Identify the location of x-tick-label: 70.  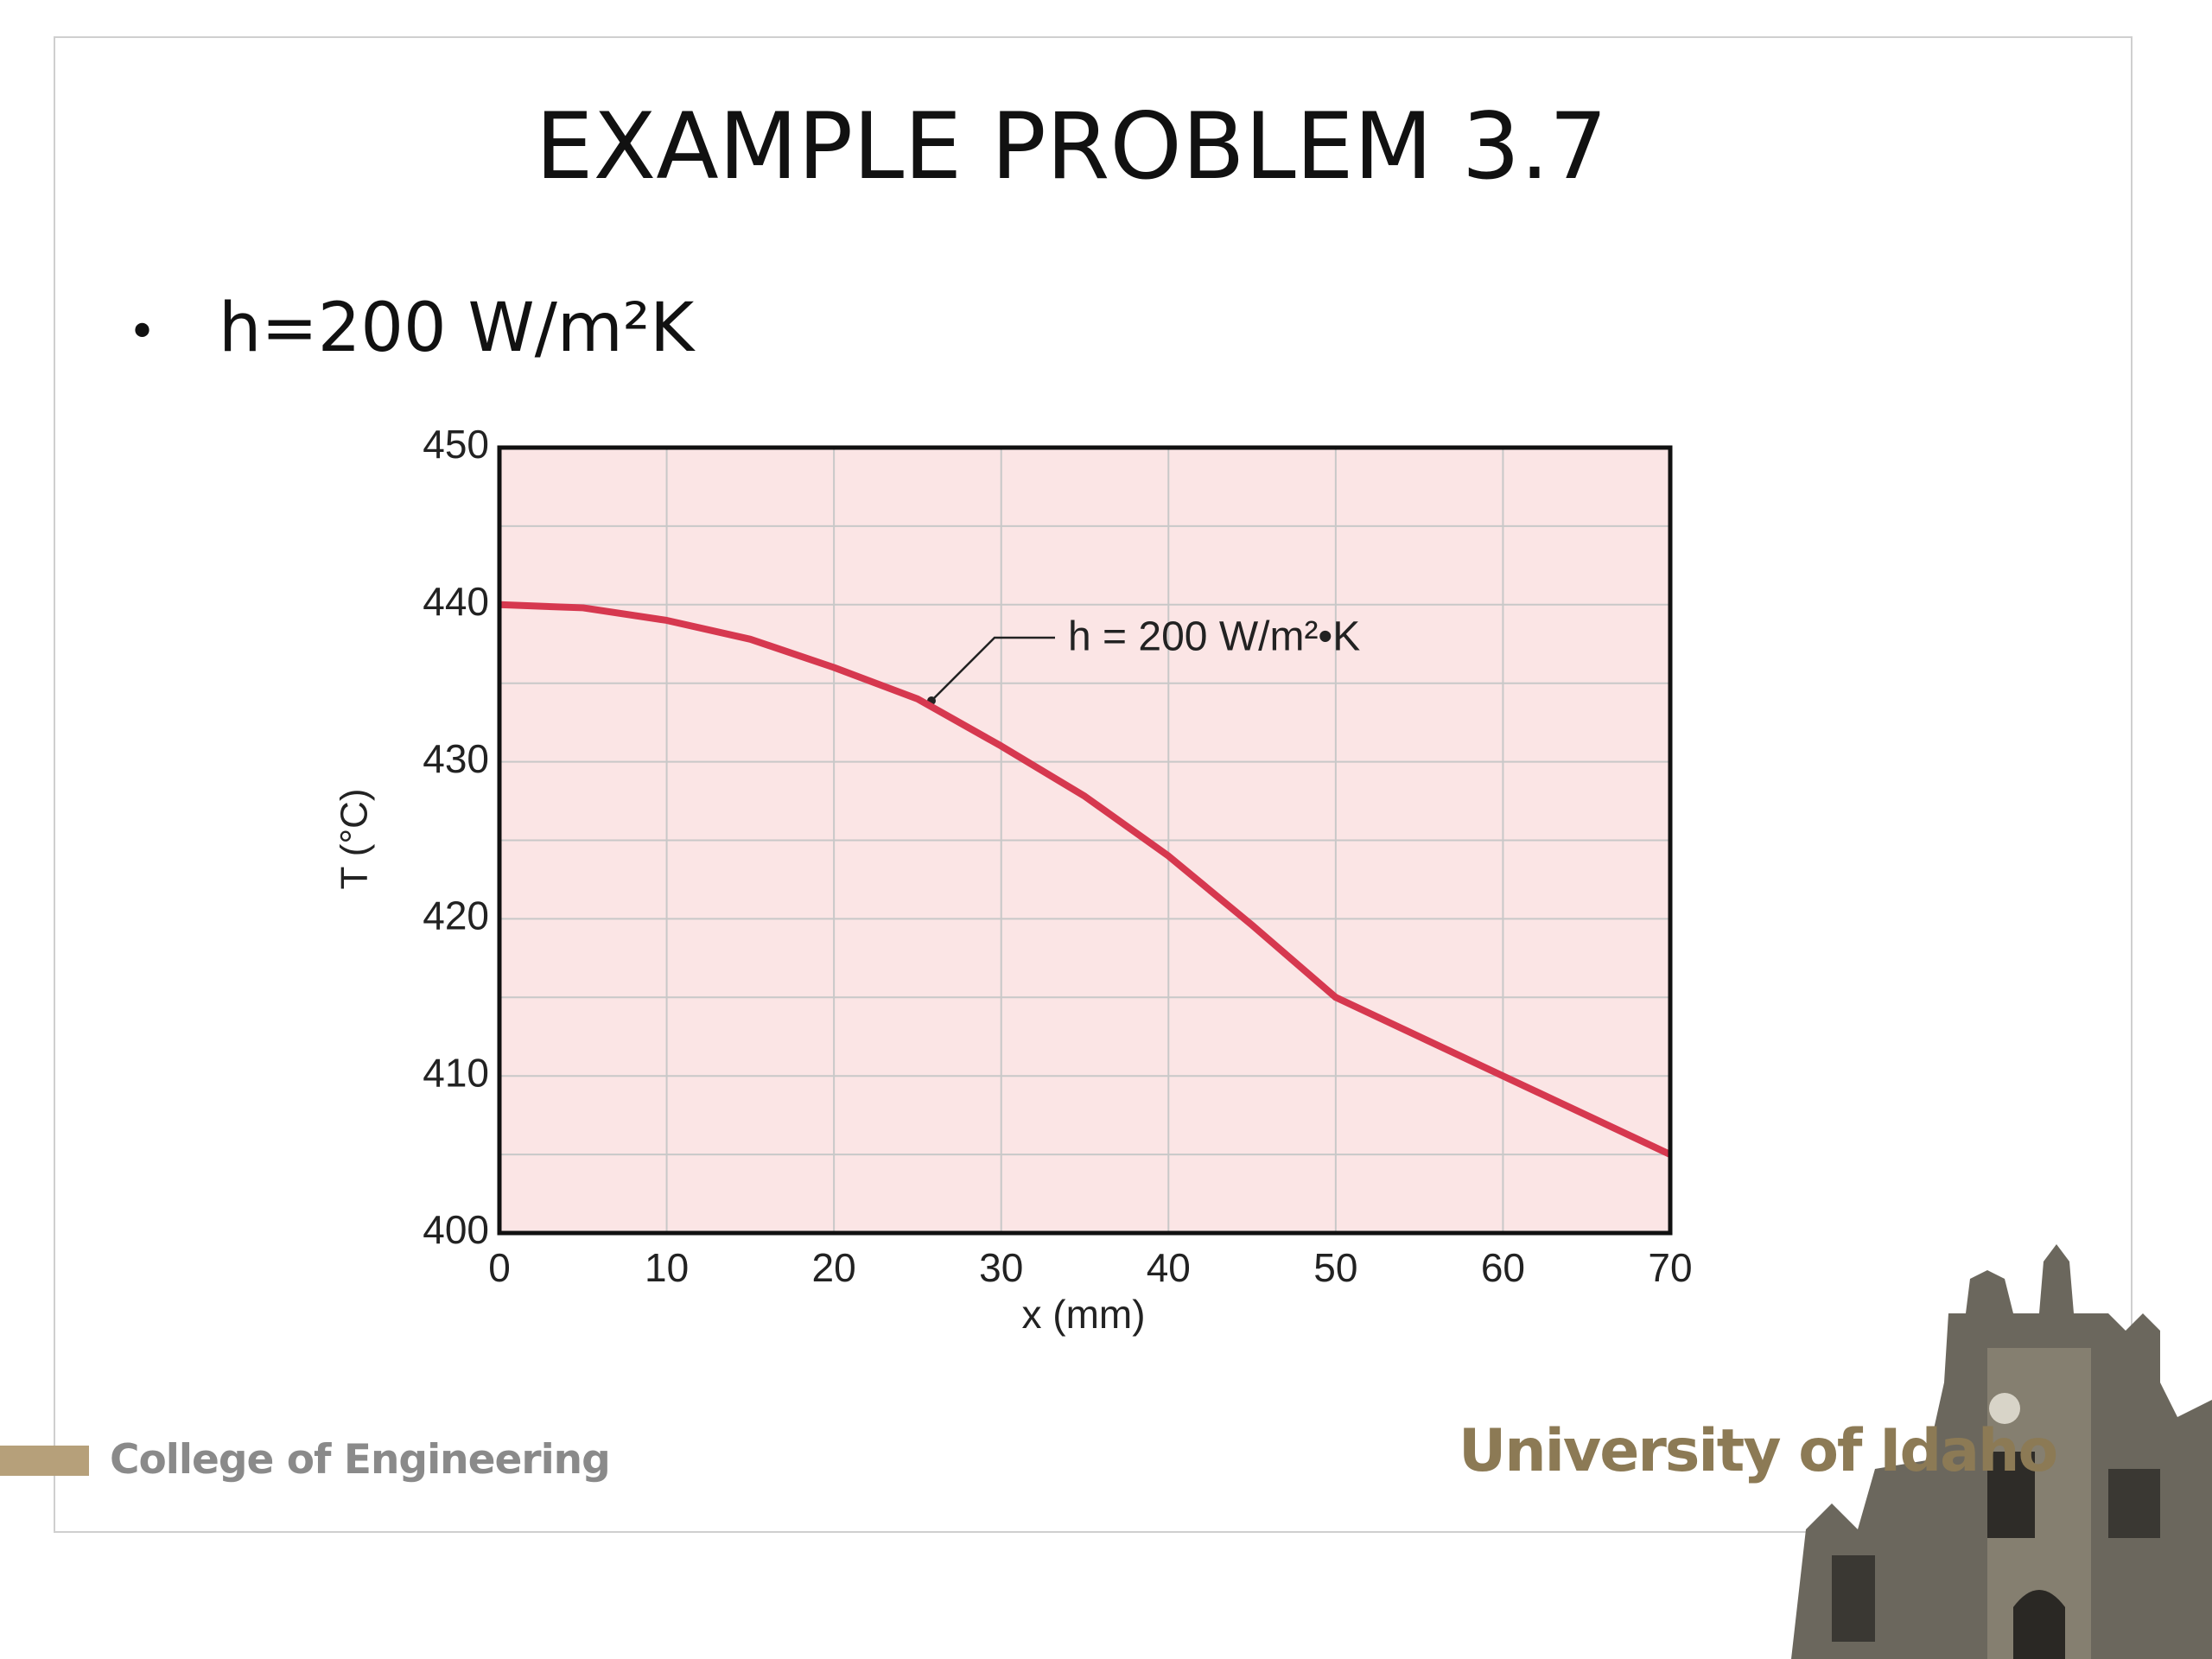
(1670, 1267).